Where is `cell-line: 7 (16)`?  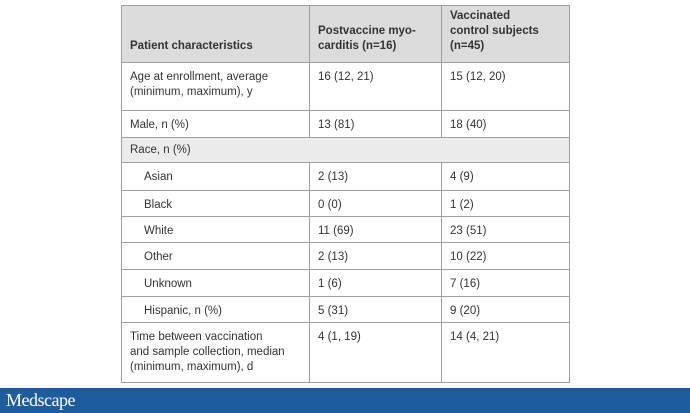 cell-line: 7 (16) is located at coordinates (465, 284).